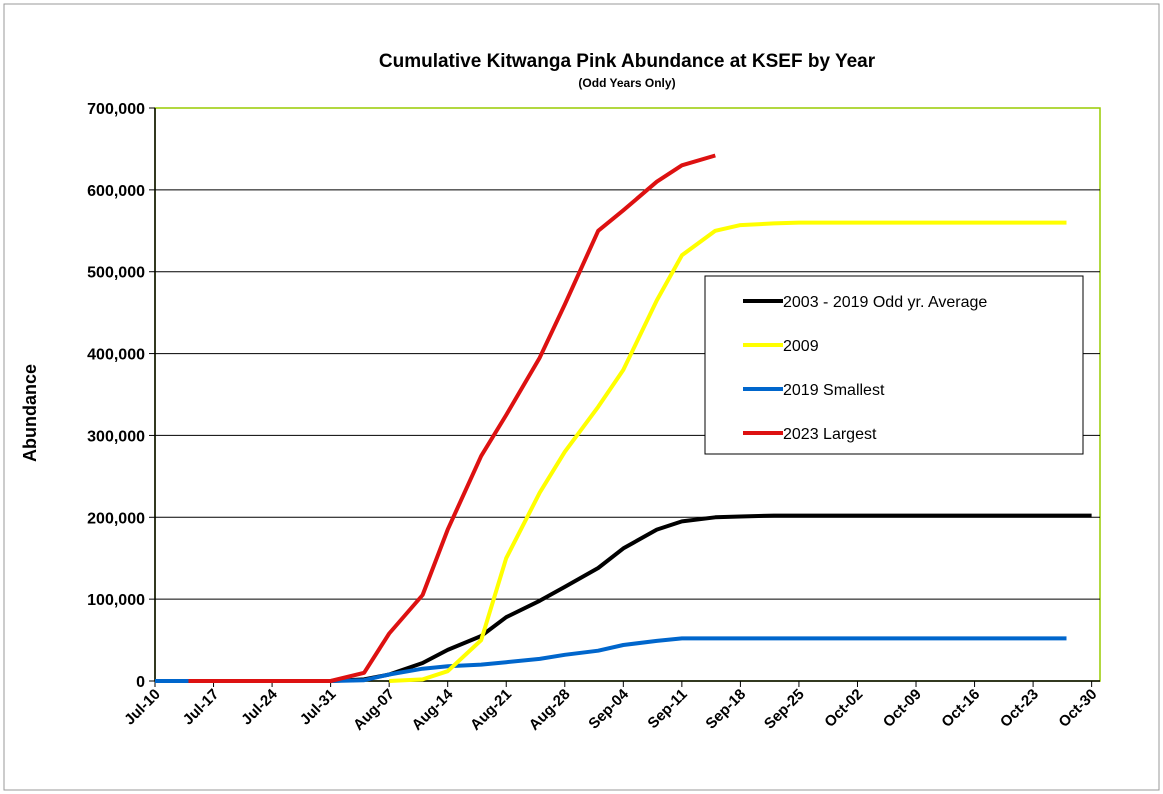  Describe the element at coordinates (116, 109) in the screenshot. I see `y-tick-label: 700,000` at that location.